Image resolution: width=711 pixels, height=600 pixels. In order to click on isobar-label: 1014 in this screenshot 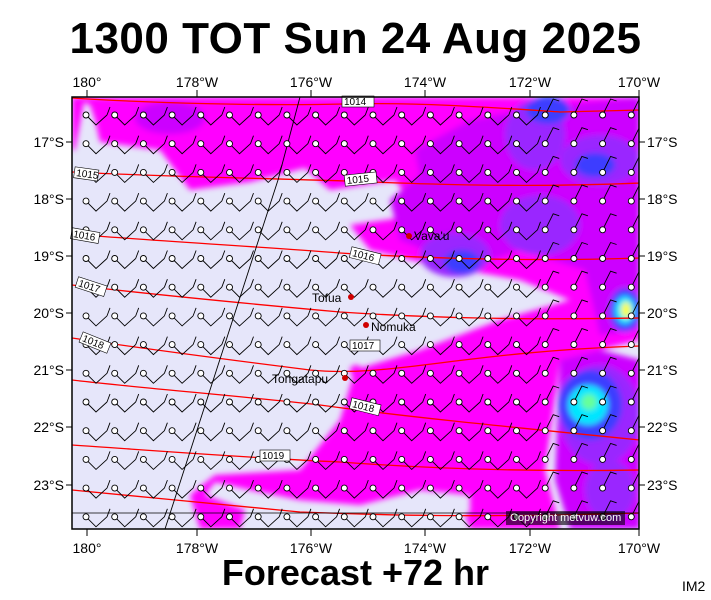, I will do `click(355, 102)`.